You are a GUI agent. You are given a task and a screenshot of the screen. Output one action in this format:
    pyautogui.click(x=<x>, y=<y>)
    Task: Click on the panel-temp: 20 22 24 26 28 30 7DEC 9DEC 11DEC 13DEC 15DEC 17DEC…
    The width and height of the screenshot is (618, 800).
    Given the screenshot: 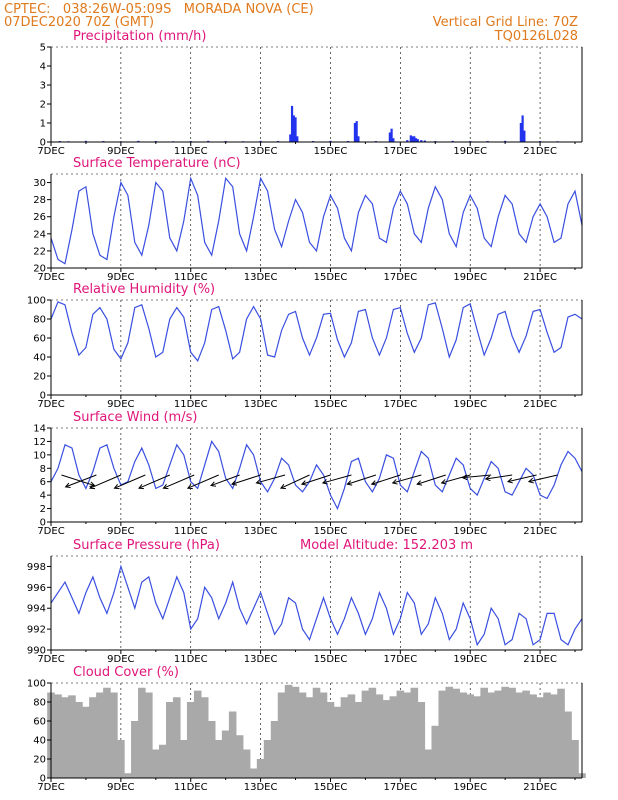 What is the action you would take?
    pyautogui.click(x=308, y=219)
    